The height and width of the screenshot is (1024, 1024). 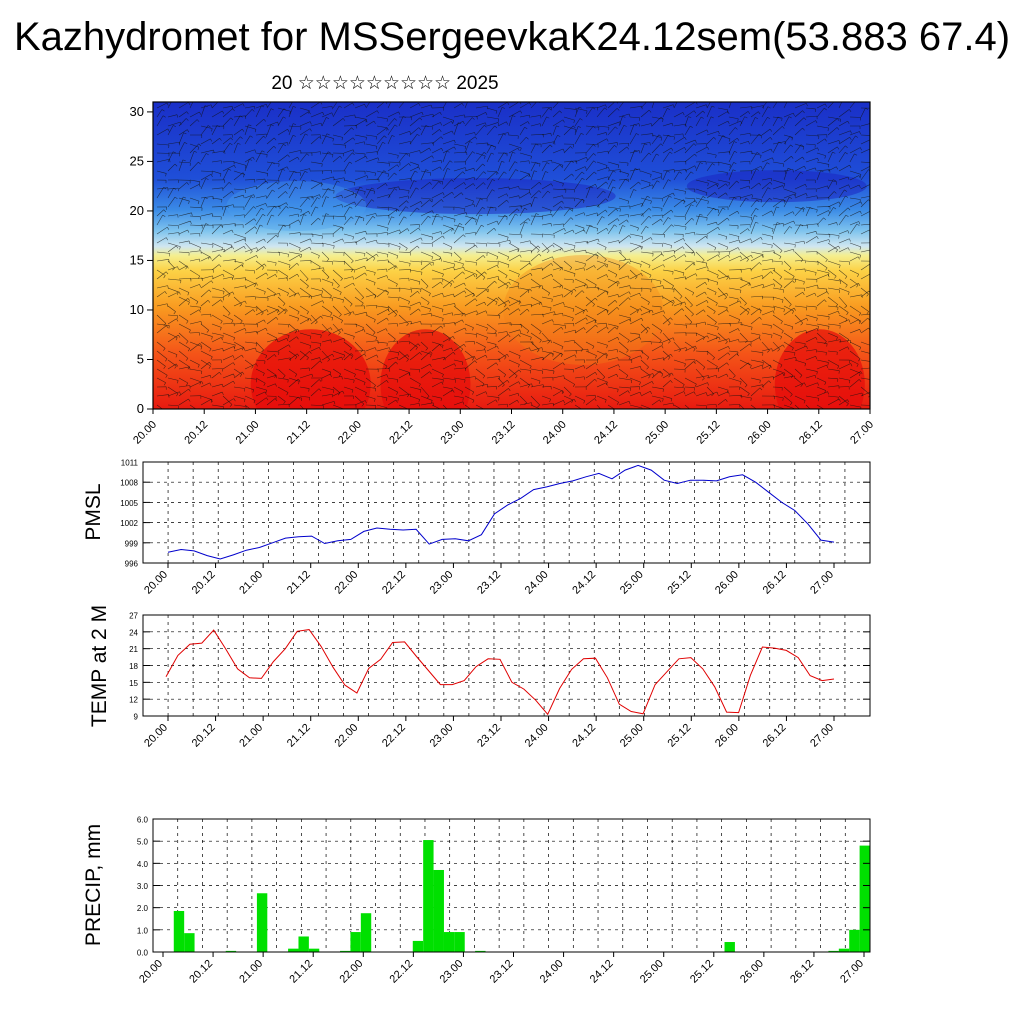 What do you see at coordinates (584, 736) in the screenshot?
I see `temperature-x-tick-label: 24.12` at bounding box center [584, 736].